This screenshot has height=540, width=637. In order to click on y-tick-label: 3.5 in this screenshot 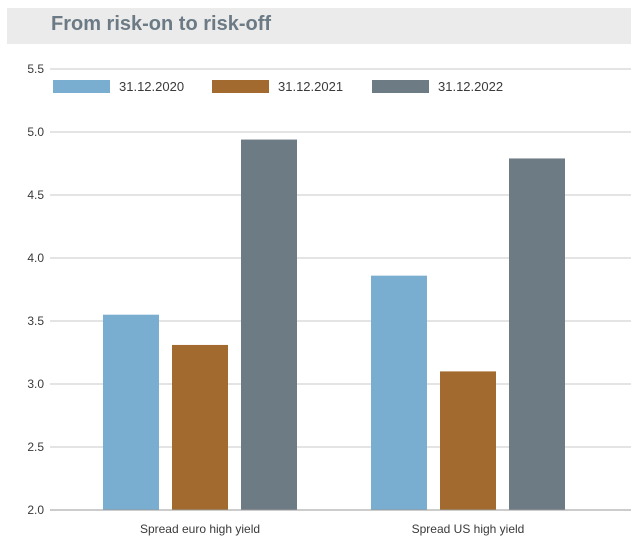, I will do `click(35, 321)`.